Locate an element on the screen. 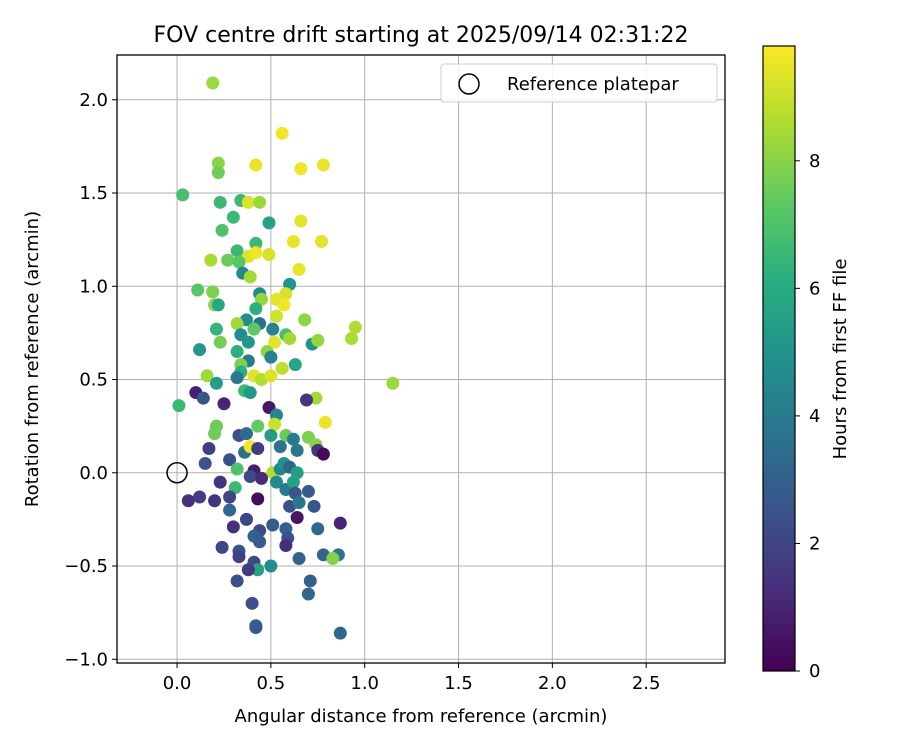  y-tick-label: 2.0 is located at coordinates (93, 100).